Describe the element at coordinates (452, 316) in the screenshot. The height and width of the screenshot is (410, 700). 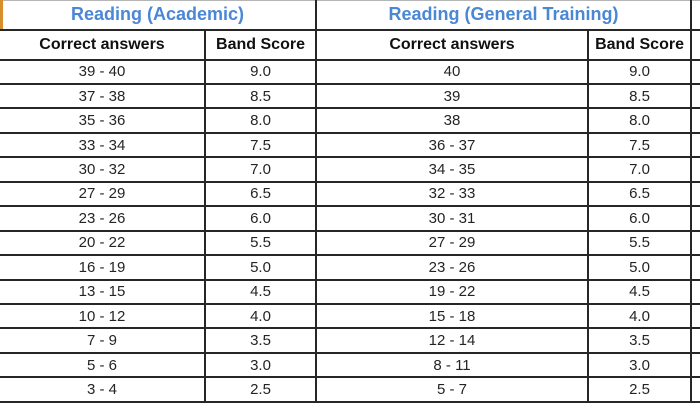
I see `general-correct-answers-cell: 15 - 18` at that location.